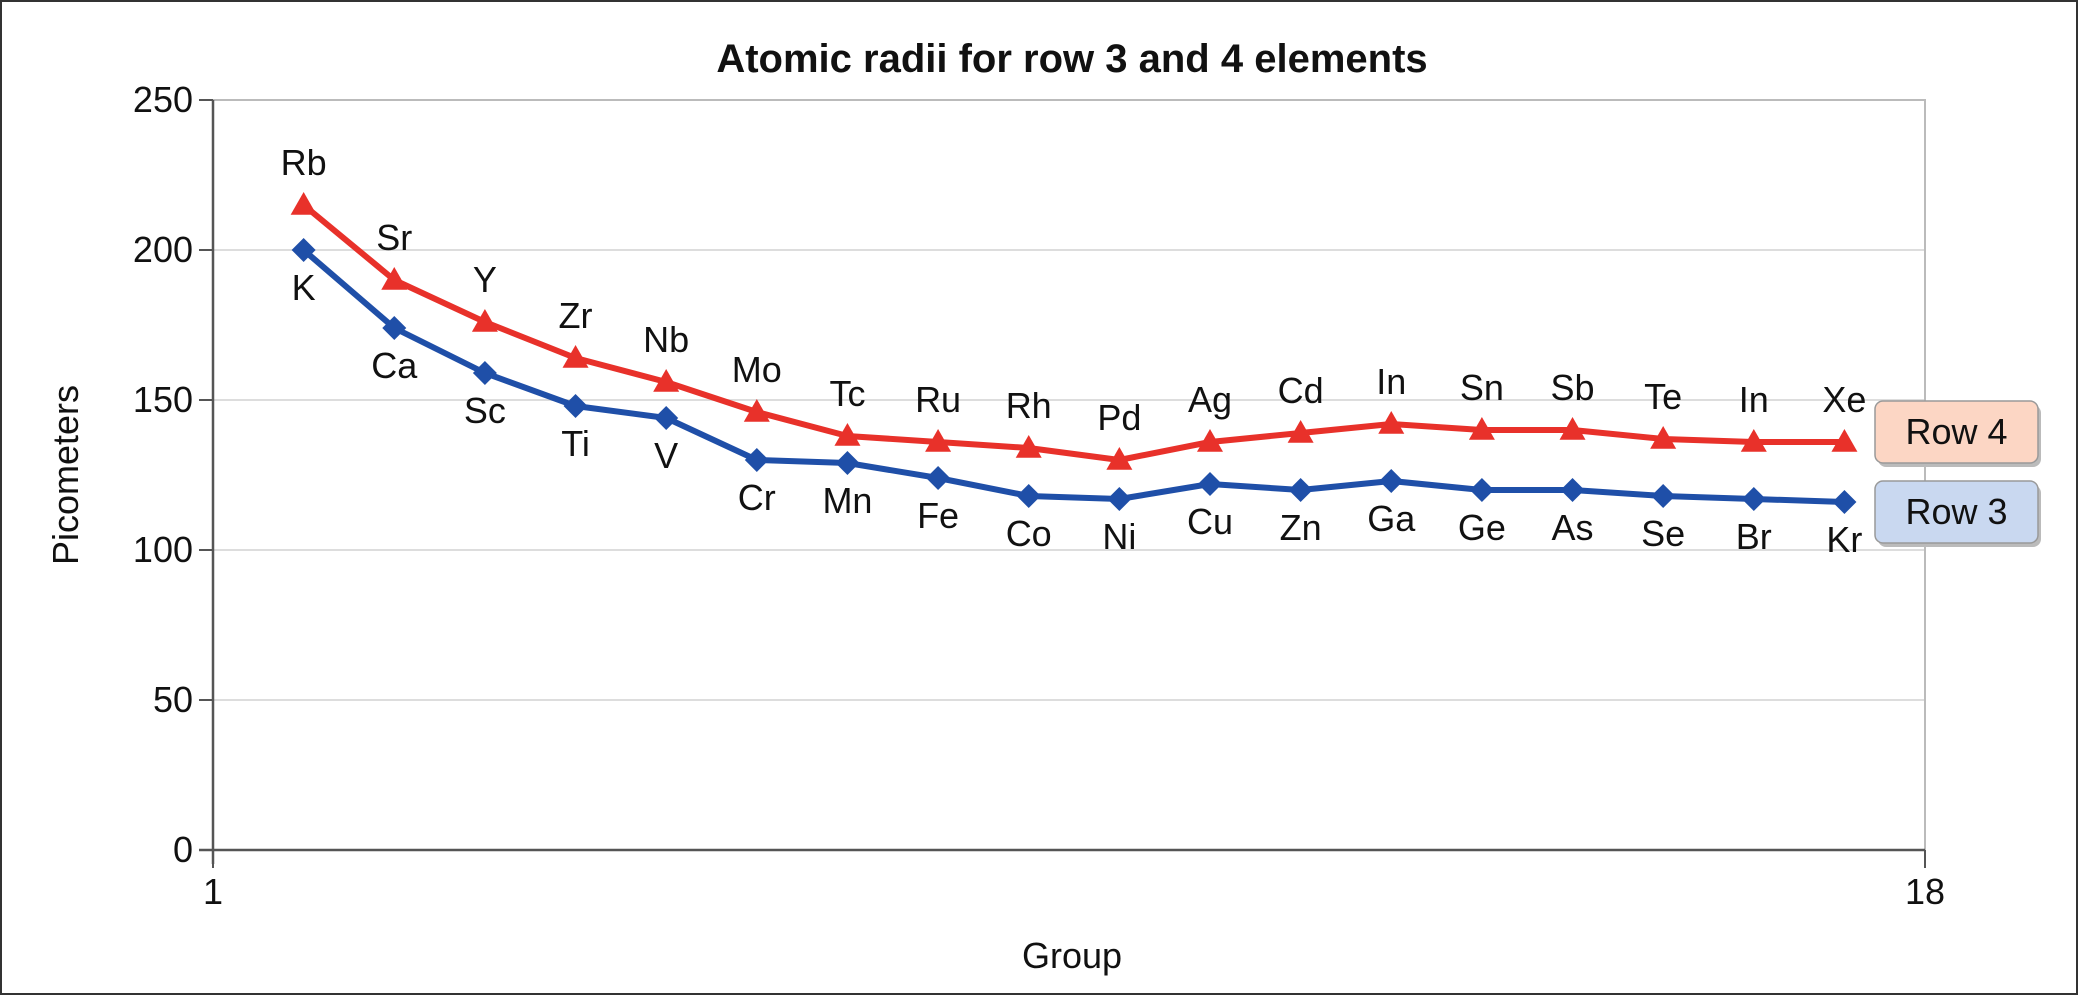 This screenshot has width=2078, height=995. Describe the element at coordinates (666, 455) in the screenshot. I see `point-label: V` at that location.